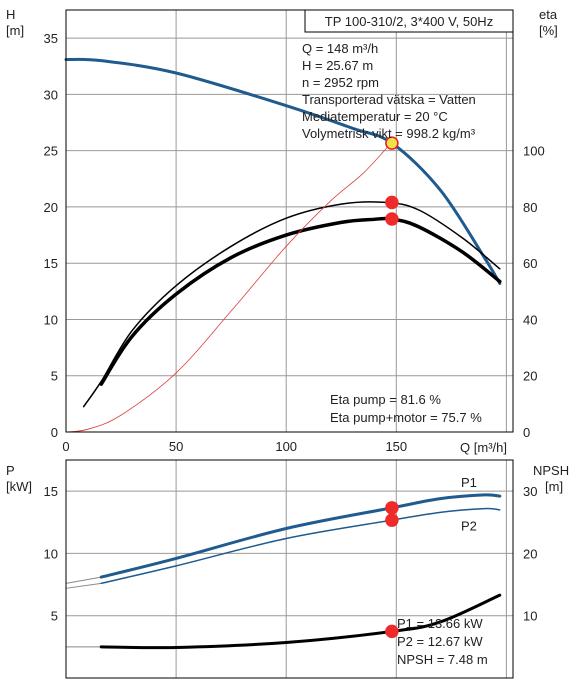 The height and width of the screenshot is (687, 585). Describe the element at coordinates (469, 504) in the screenshot. I see `series-labels: P1 P2` at that location.